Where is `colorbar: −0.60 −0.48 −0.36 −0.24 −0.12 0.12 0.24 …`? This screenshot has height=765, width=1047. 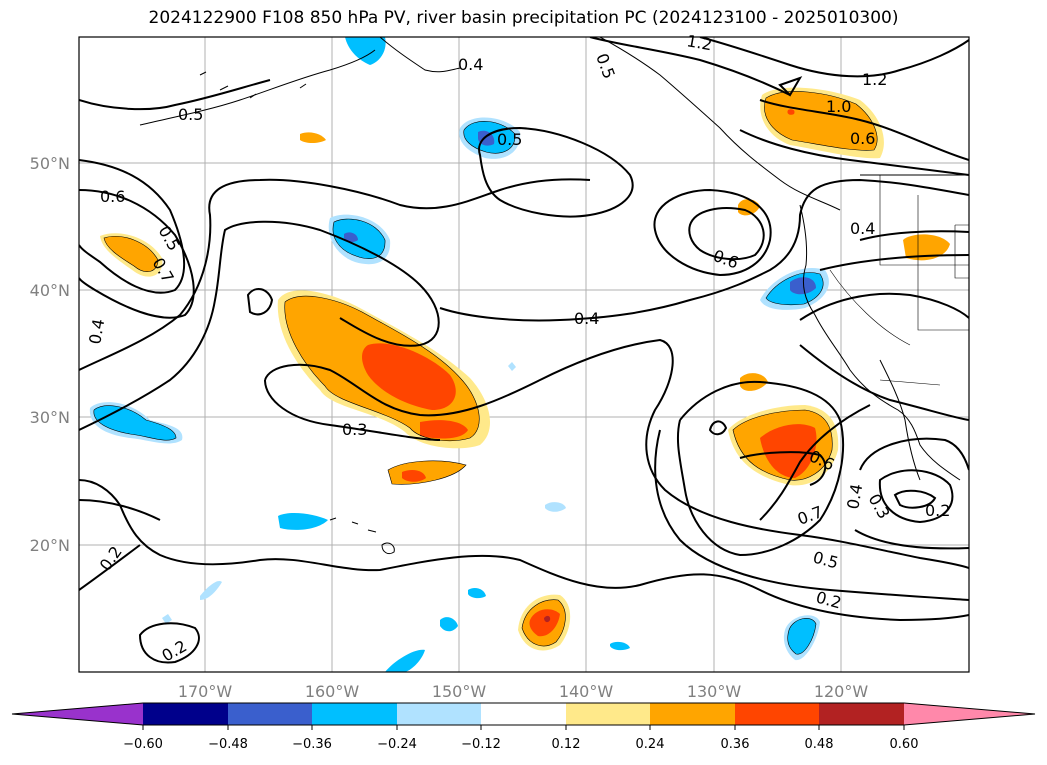 colorbar: −0.60 −0.48 −0.36 −0.24 −0.12 0.12 0.24 … is located at coordinates (523, 727).